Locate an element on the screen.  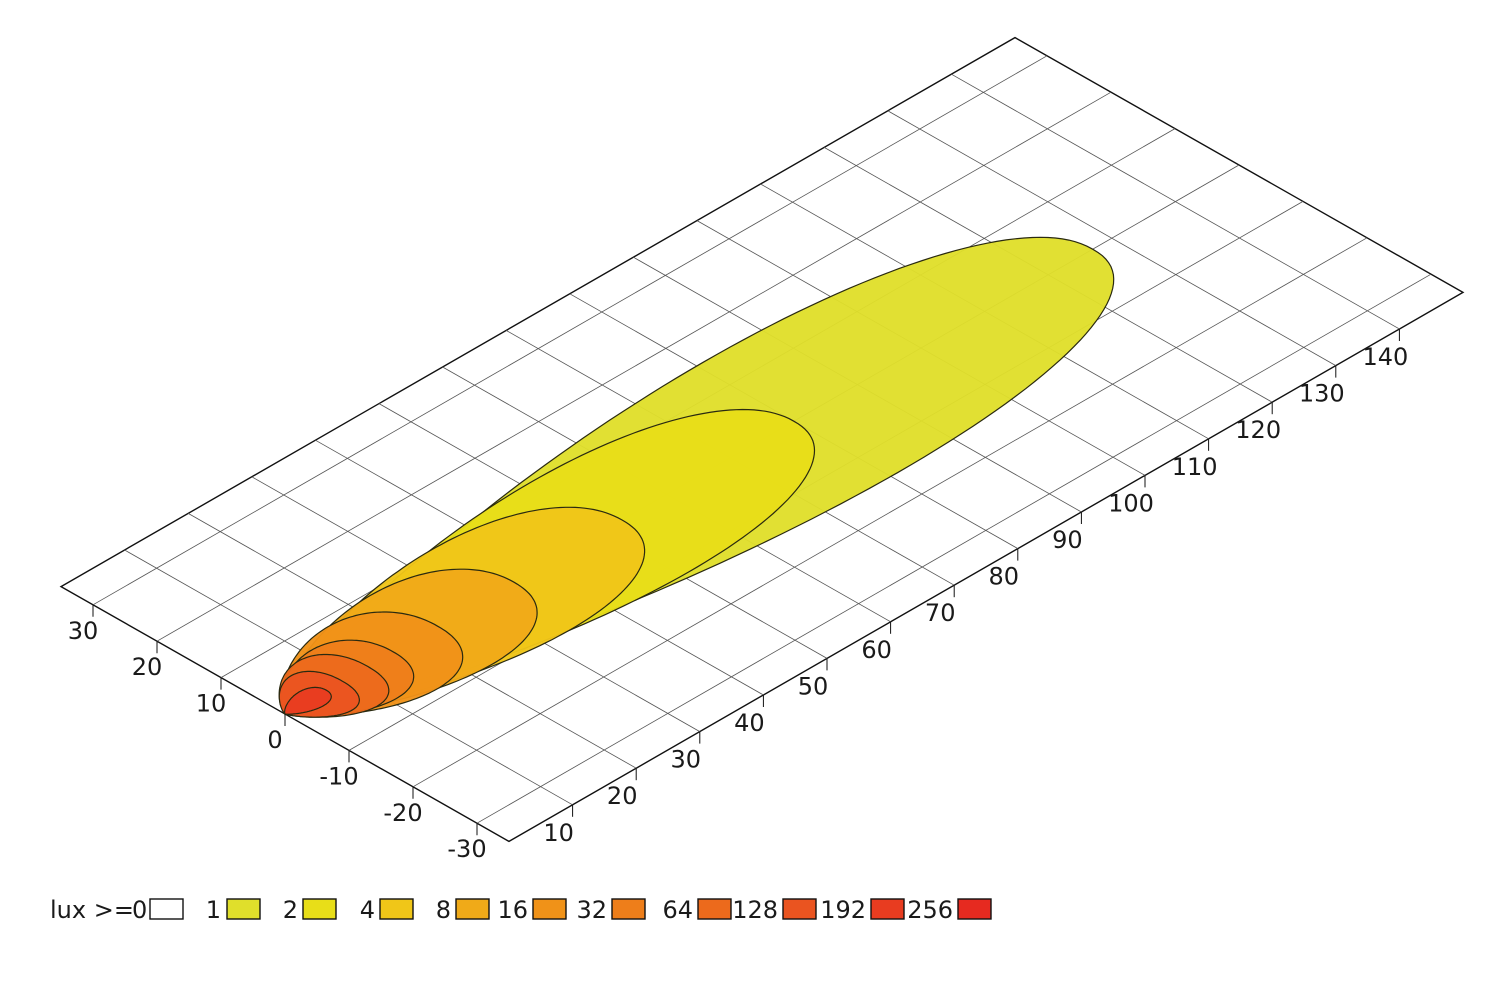
x-tick-label: 20 is located at coordinates (622, 796).